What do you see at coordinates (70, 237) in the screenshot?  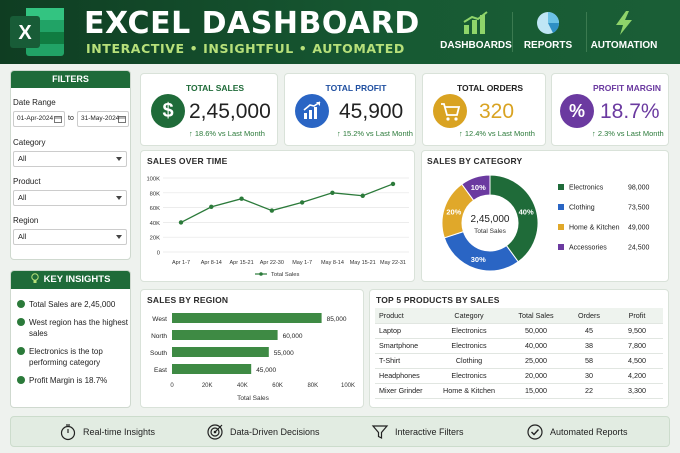 I see `region-select: All` at bounding box center [70, 237].